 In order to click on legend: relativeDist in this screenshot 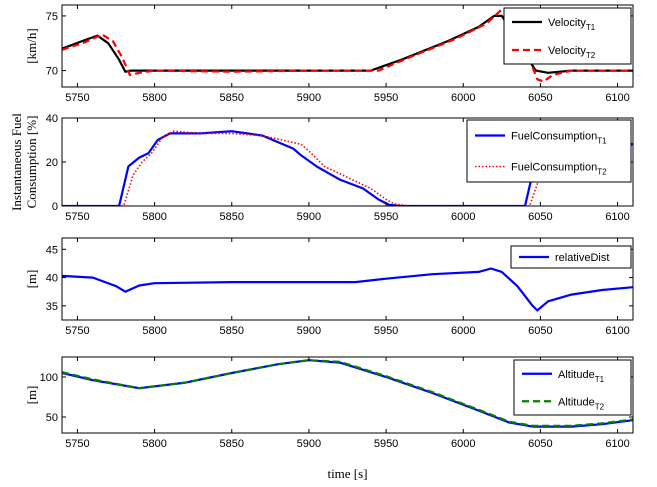, I will do `click(571, 257)`.